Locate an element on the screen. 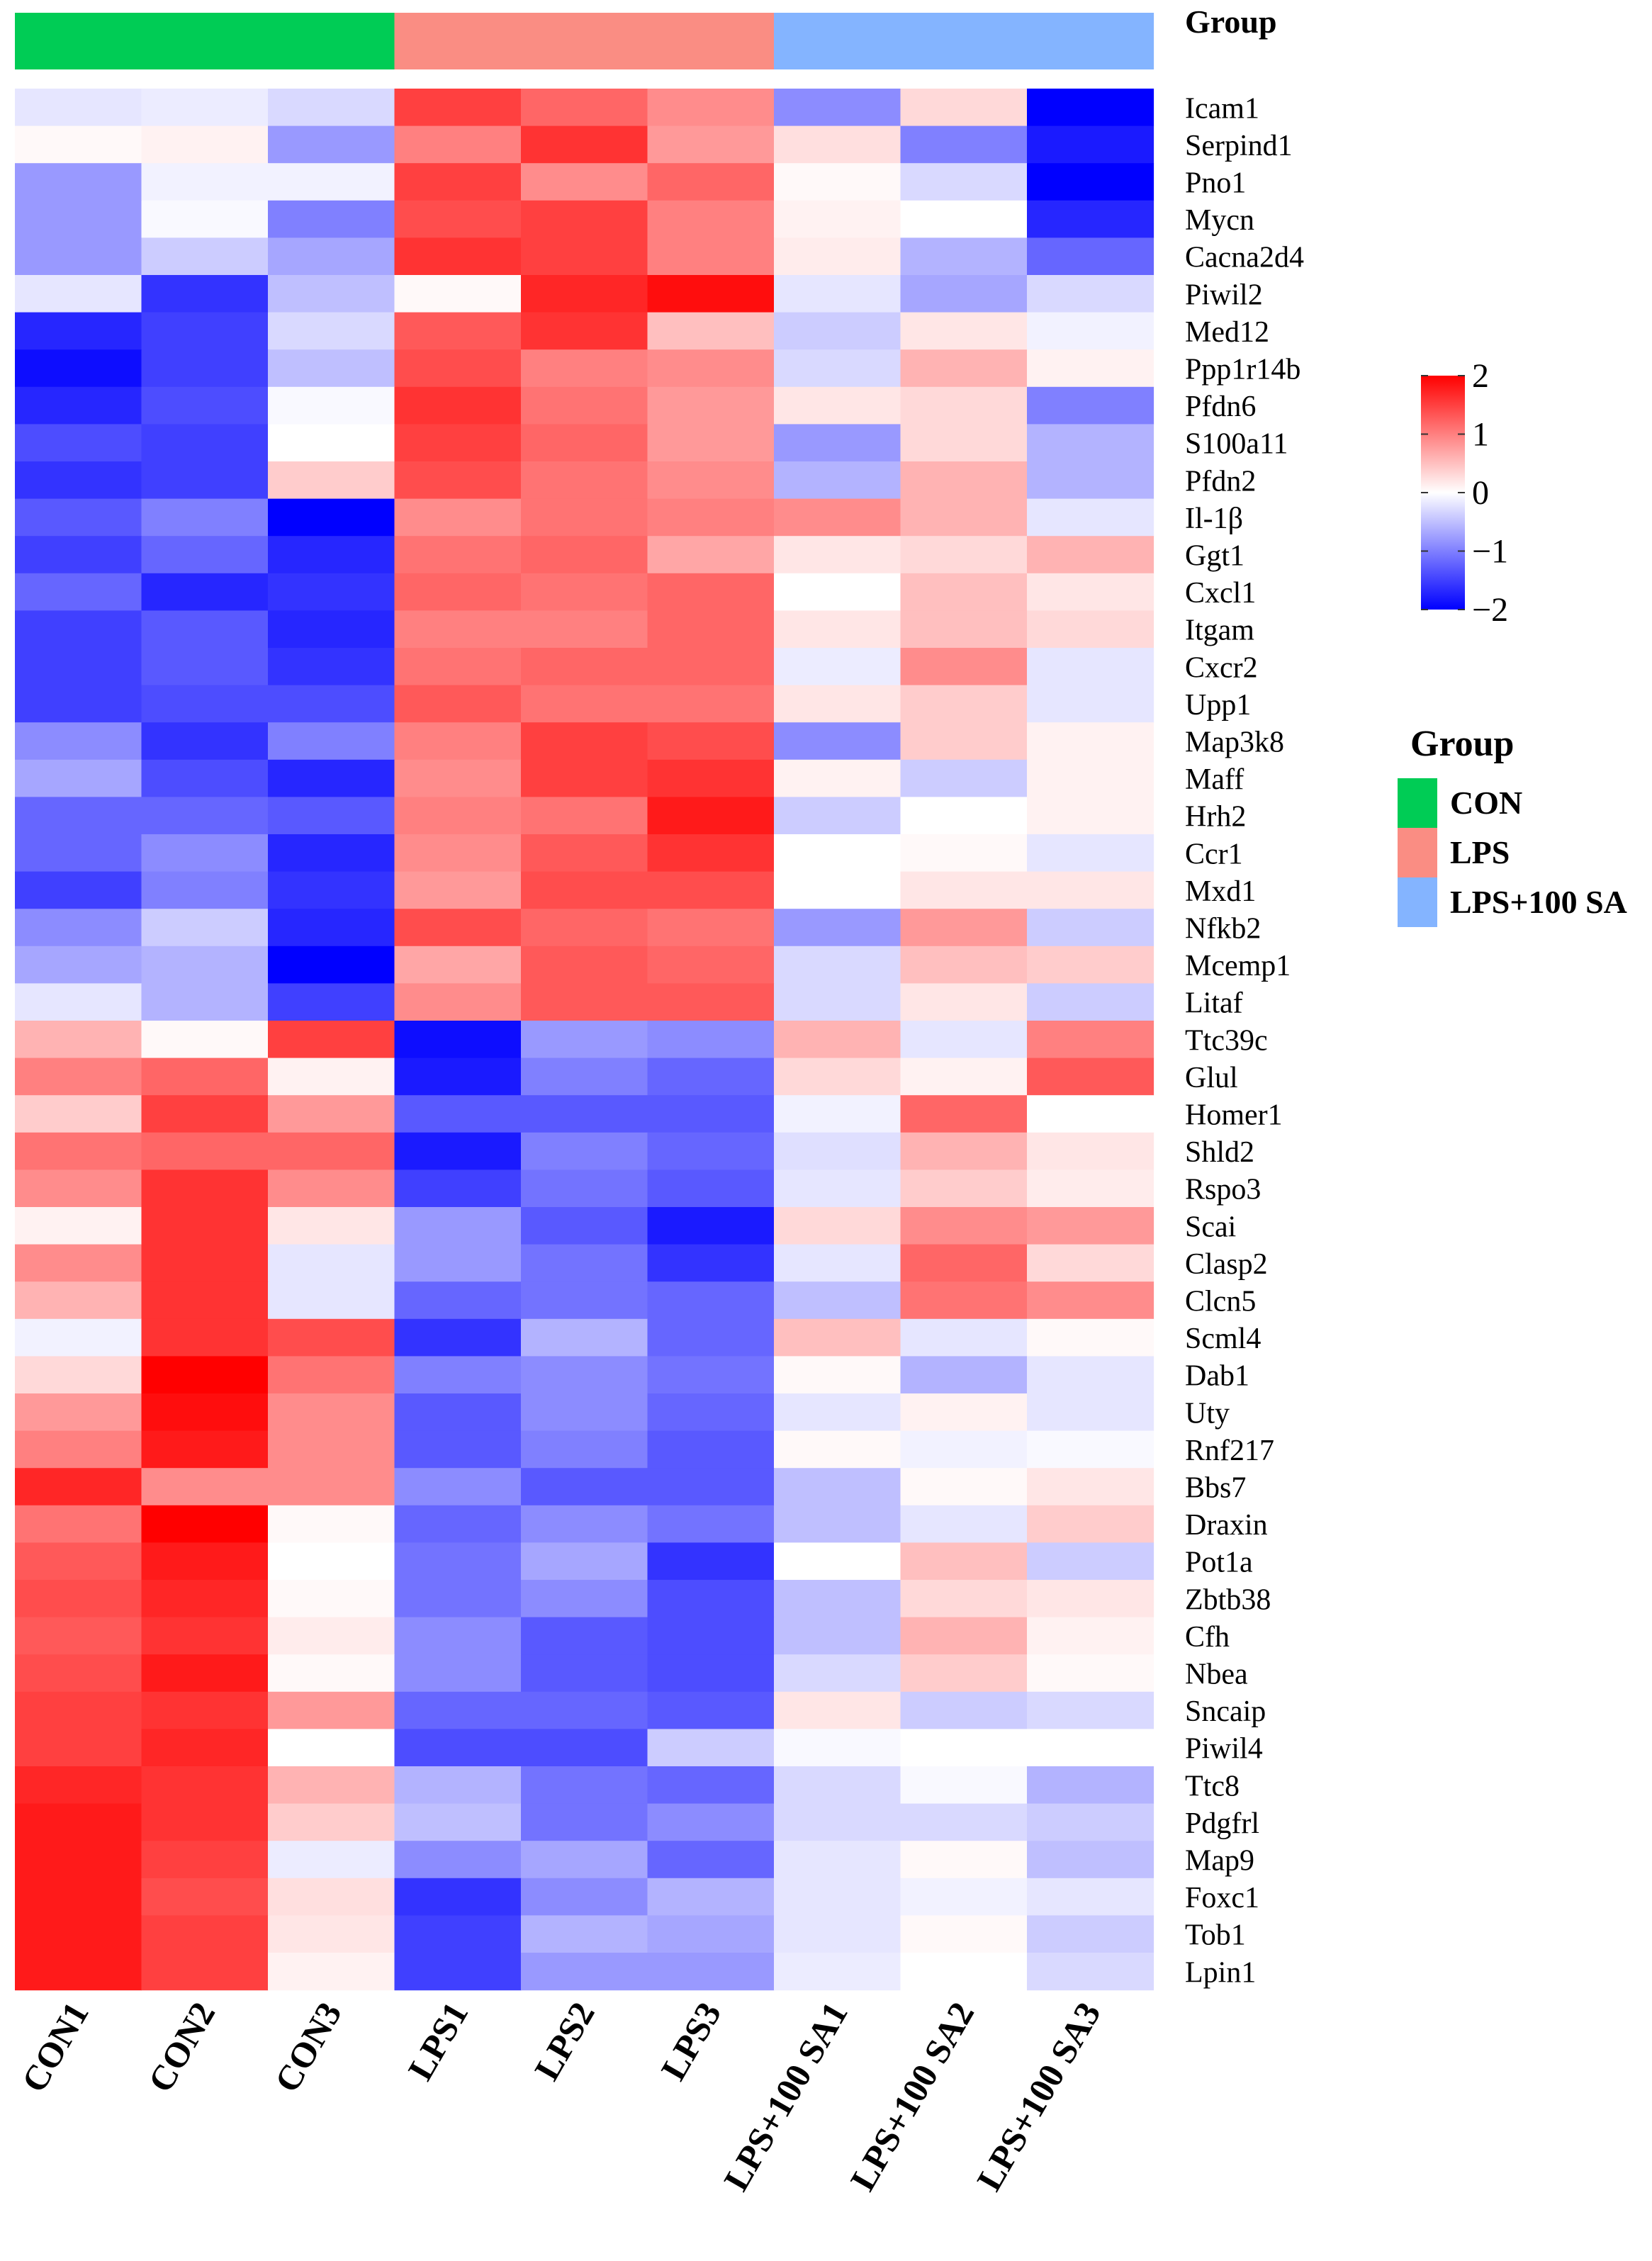  group-bar-cell is located at coordinates (205, 41).